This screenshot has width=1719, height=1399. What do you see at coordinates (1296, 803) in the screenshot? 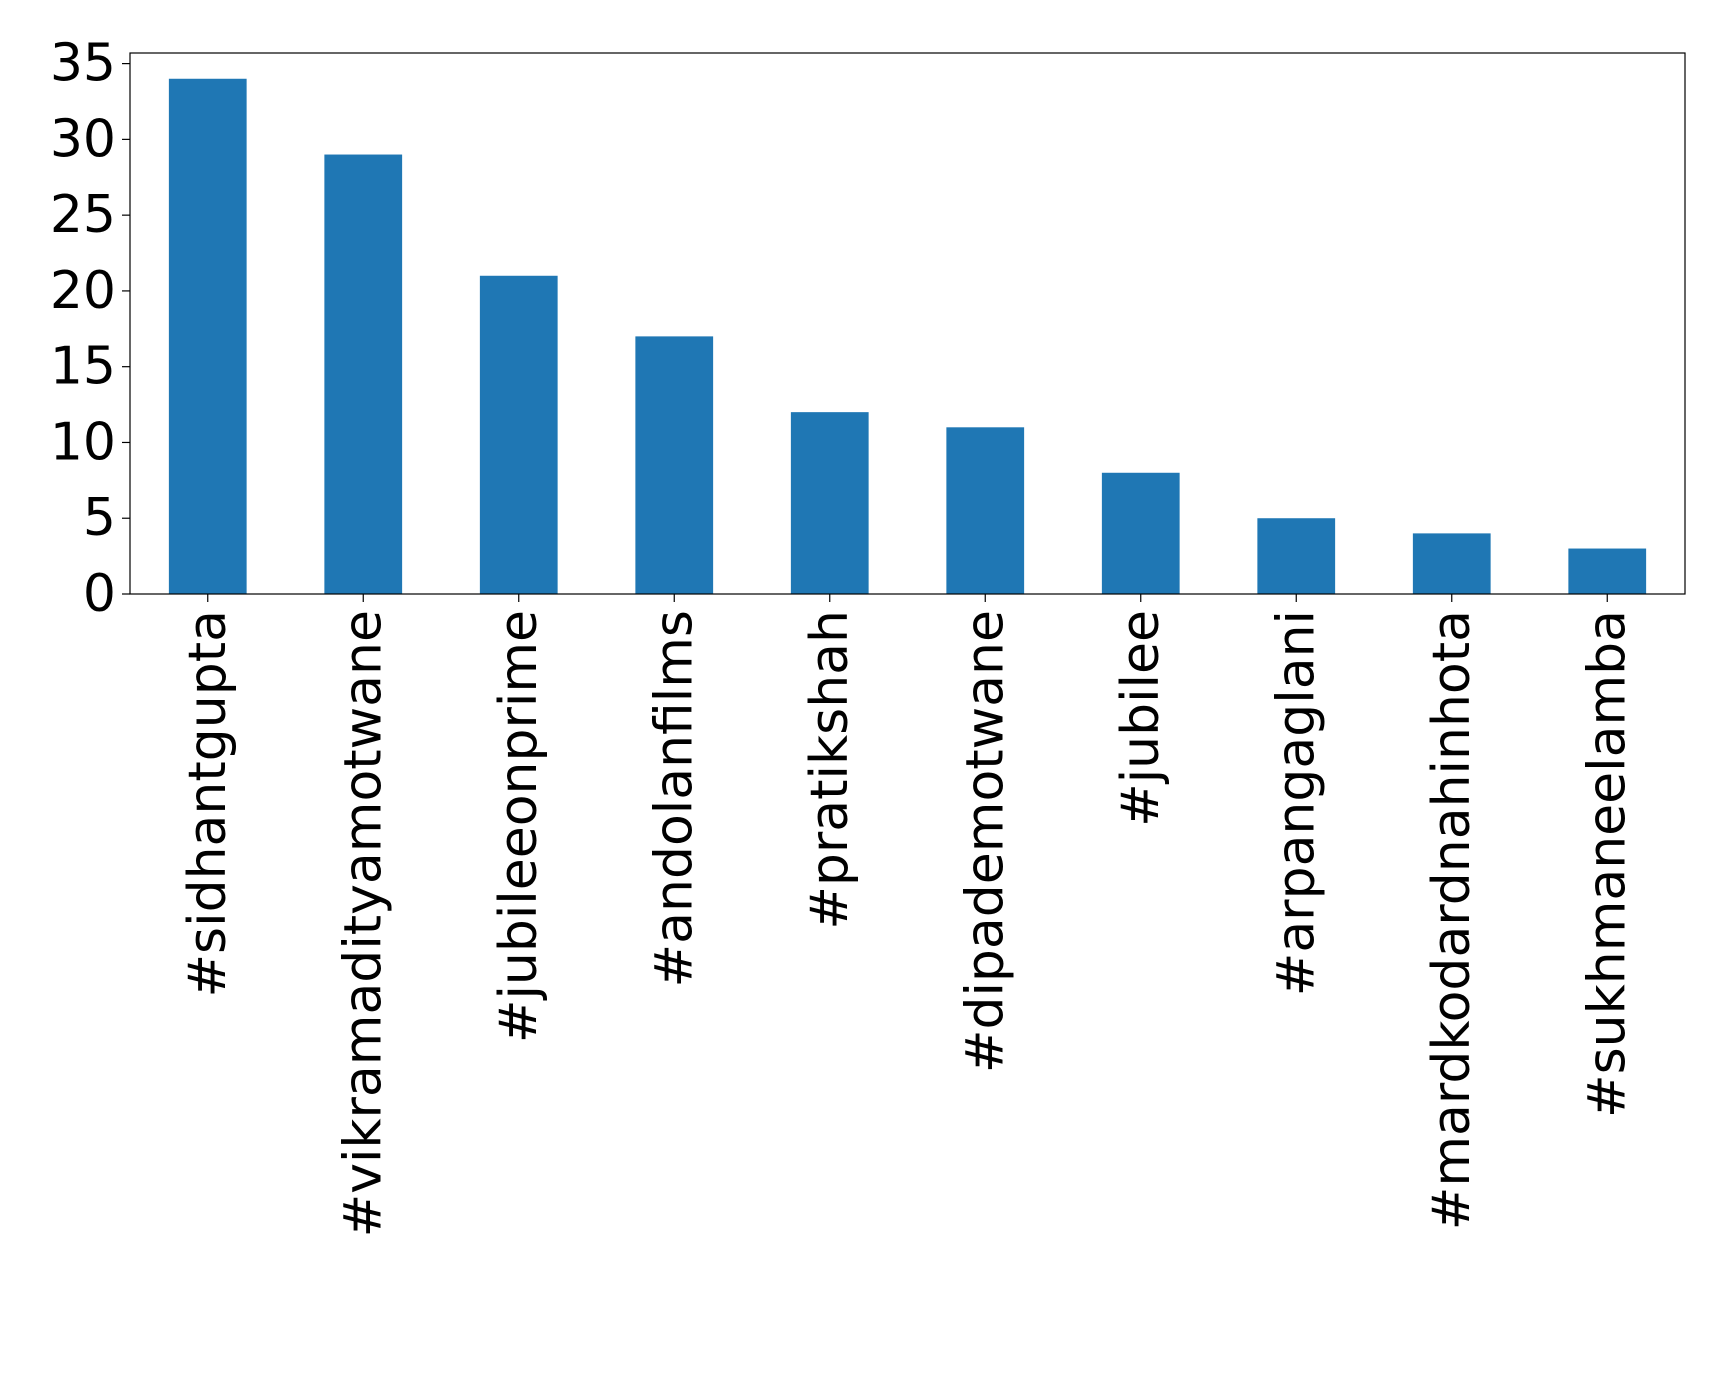
I see `x-tick-label: #arpangaglani` at bounding box center [1296, 803].